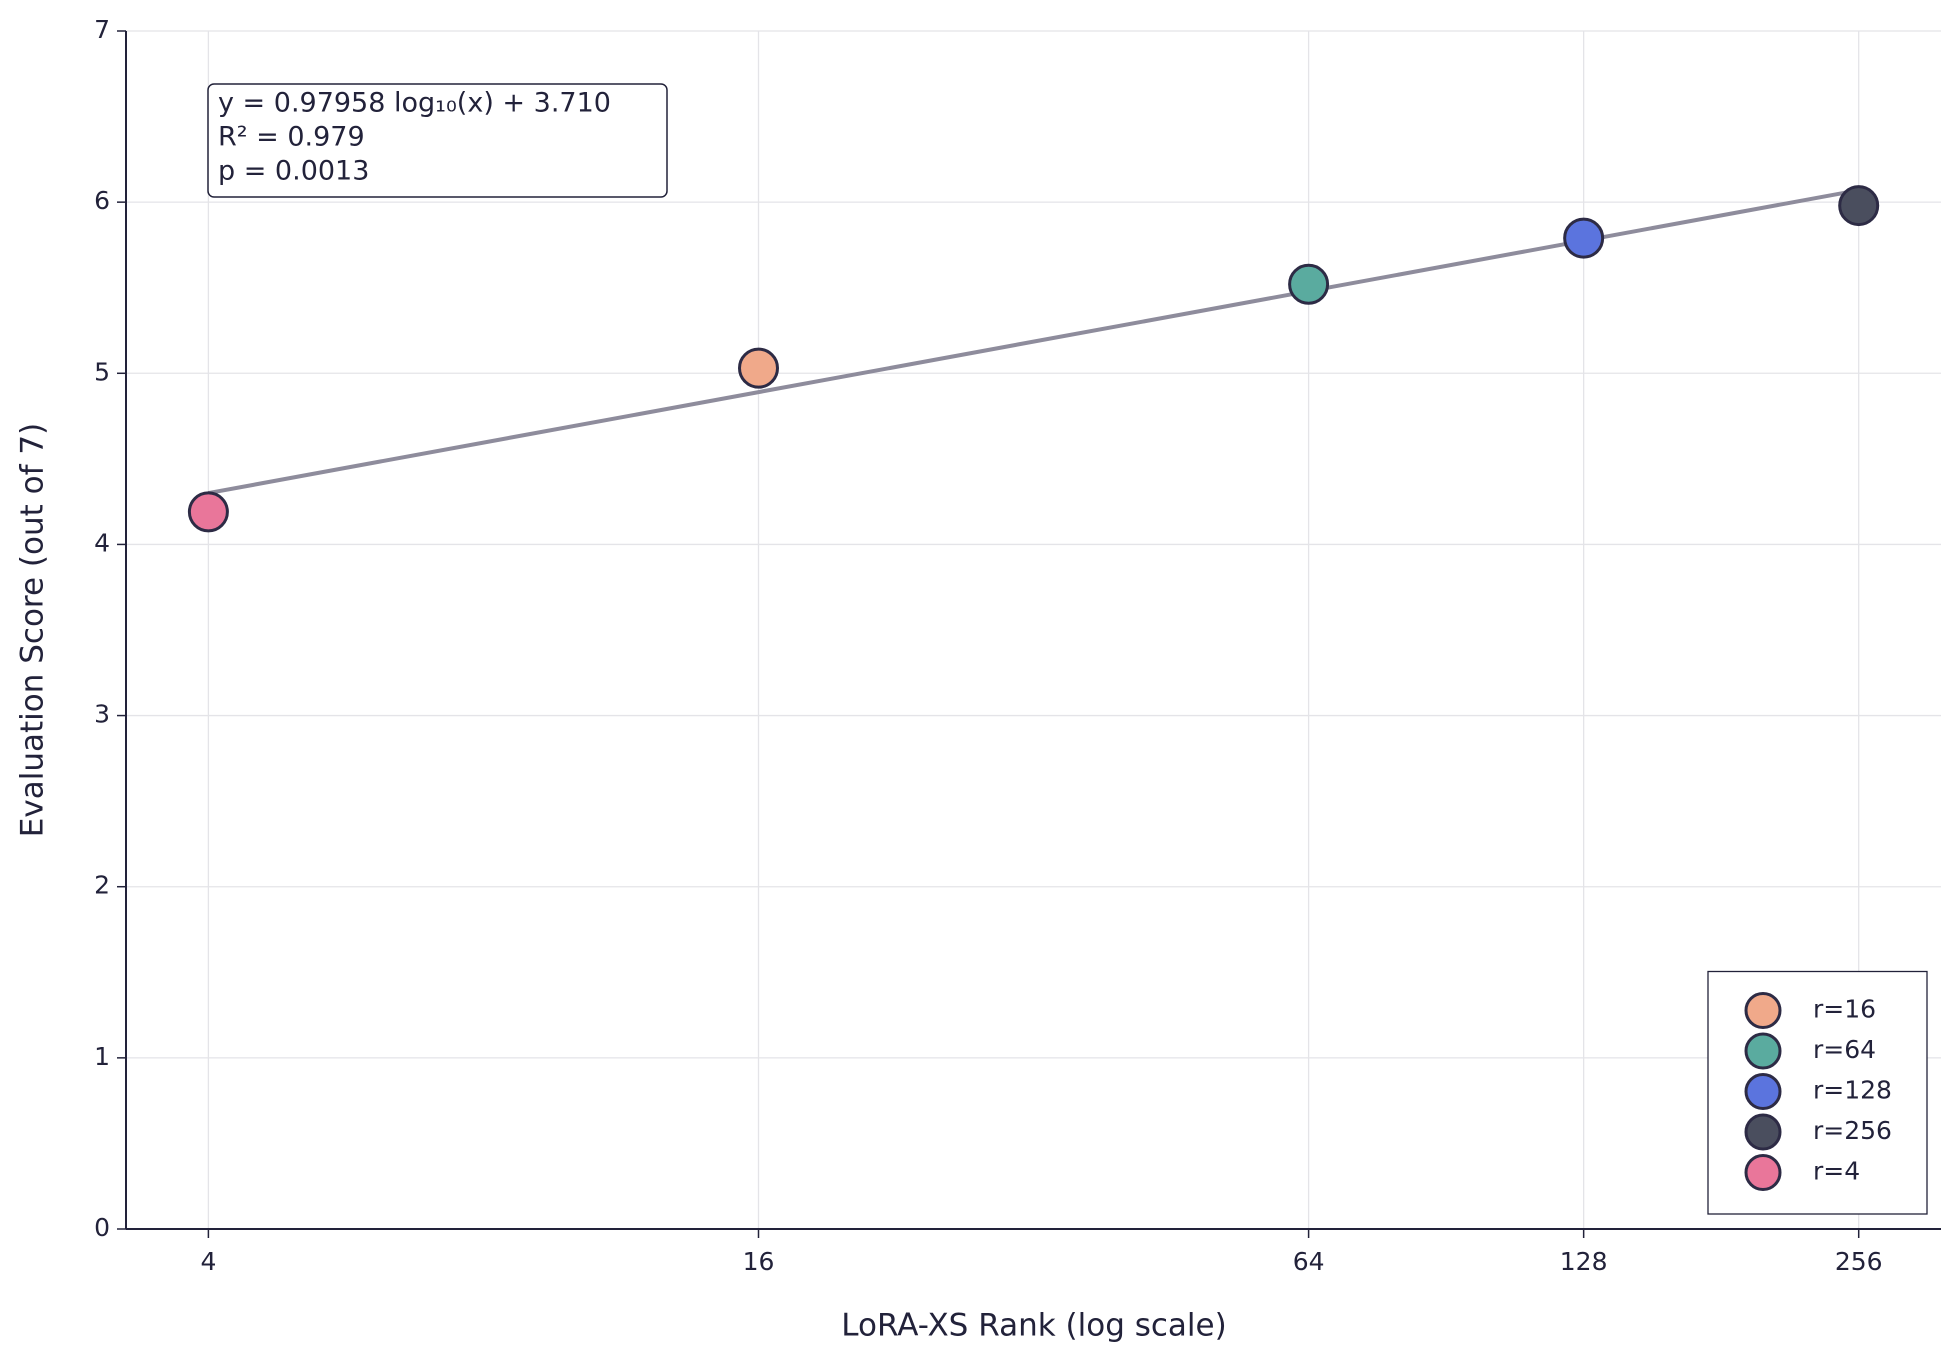 The width and height of the screenshot is (1956, 1362). I want to click on annotation-text: R² = 0.979, so click(291, 137).